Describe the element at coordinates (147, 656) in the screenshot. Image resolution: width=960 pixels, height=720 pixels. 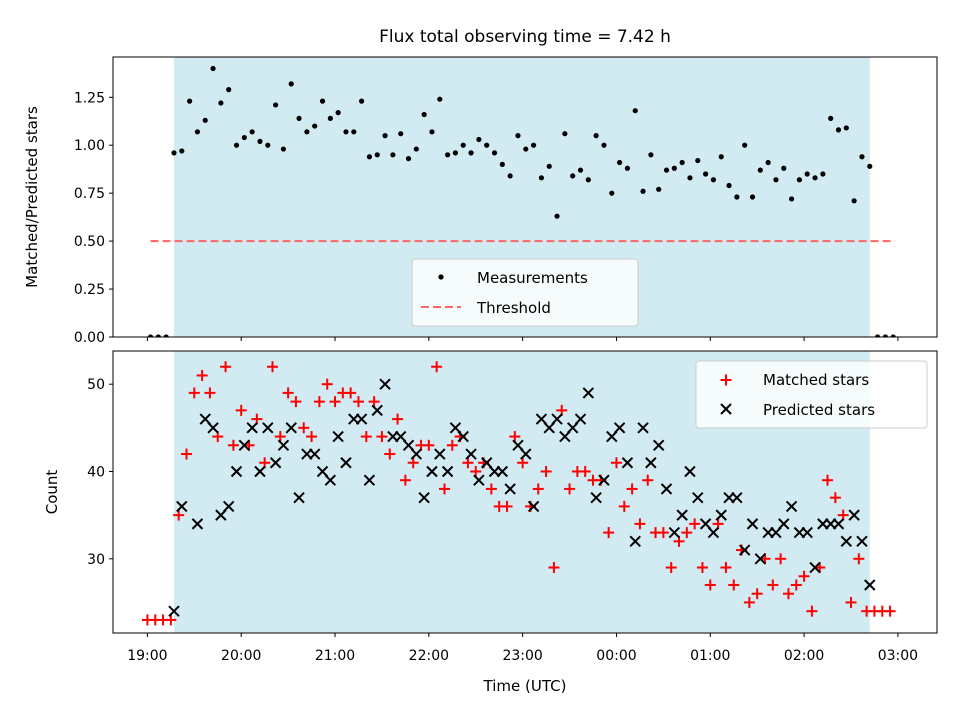
I see `x-tick-label: 19:00` at that location.